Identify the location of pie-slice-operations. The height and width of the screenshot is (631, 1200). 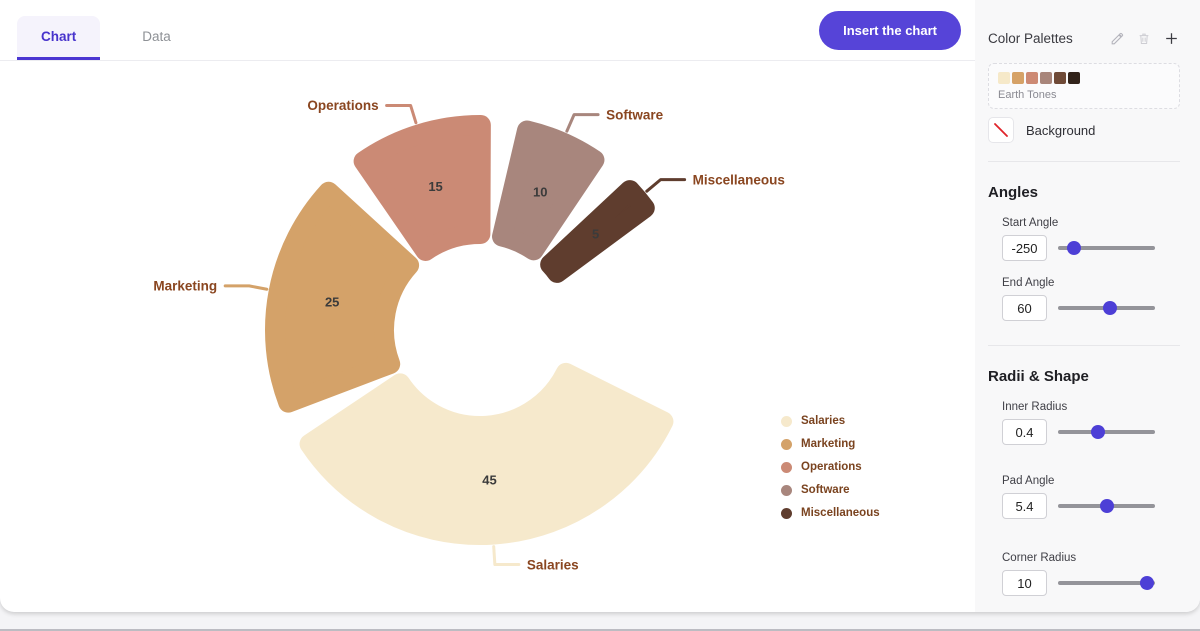
(422, 188).